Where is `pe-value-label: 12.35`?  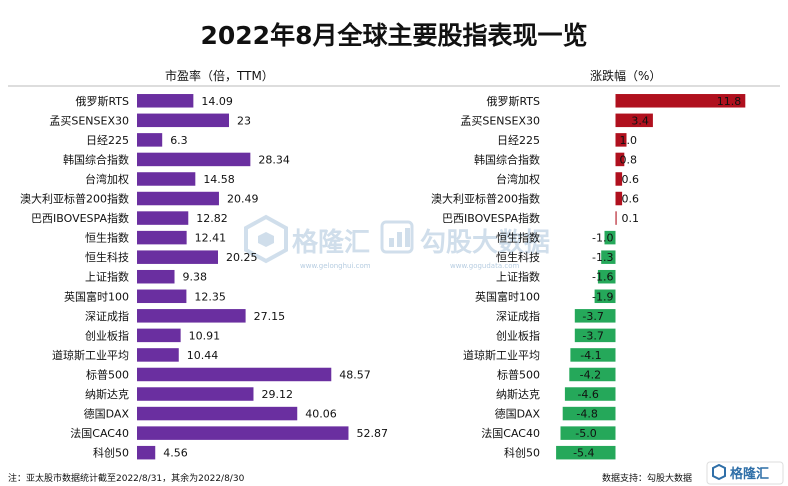 pe-value-label: 12.35 is located at coordinates (210, 296).